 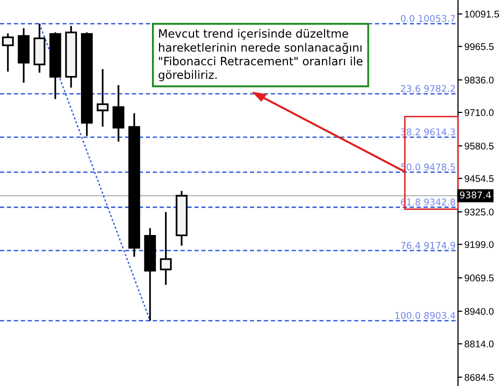 What do you see at coordinates (479, 212) in the screenshot?
I see `y-tick-label: 9325.0` at bounding box center [479, 212].